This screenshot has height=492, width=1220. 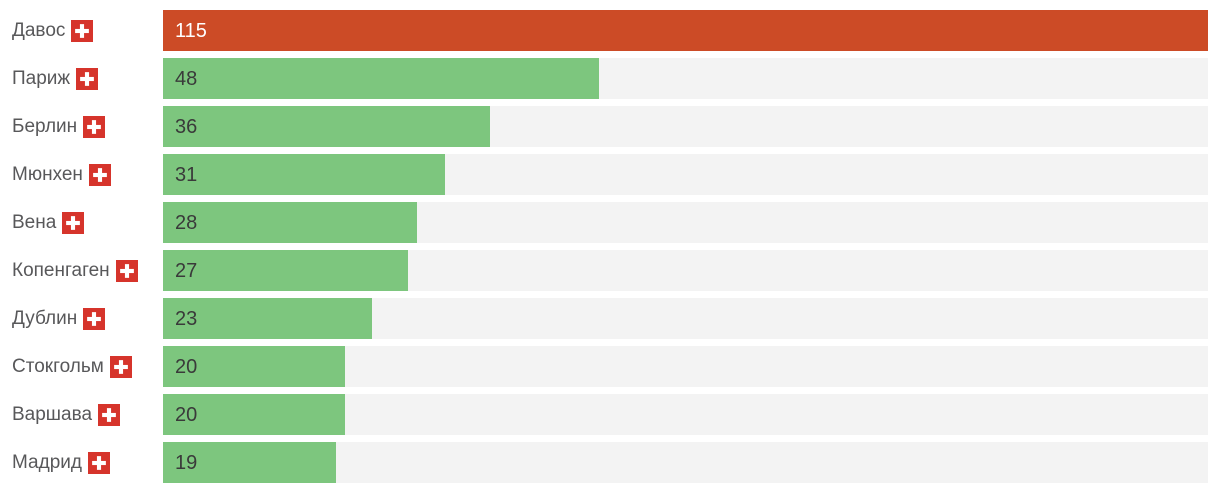 I want to click on bar-fill: 19, so click(x=249, y=462).